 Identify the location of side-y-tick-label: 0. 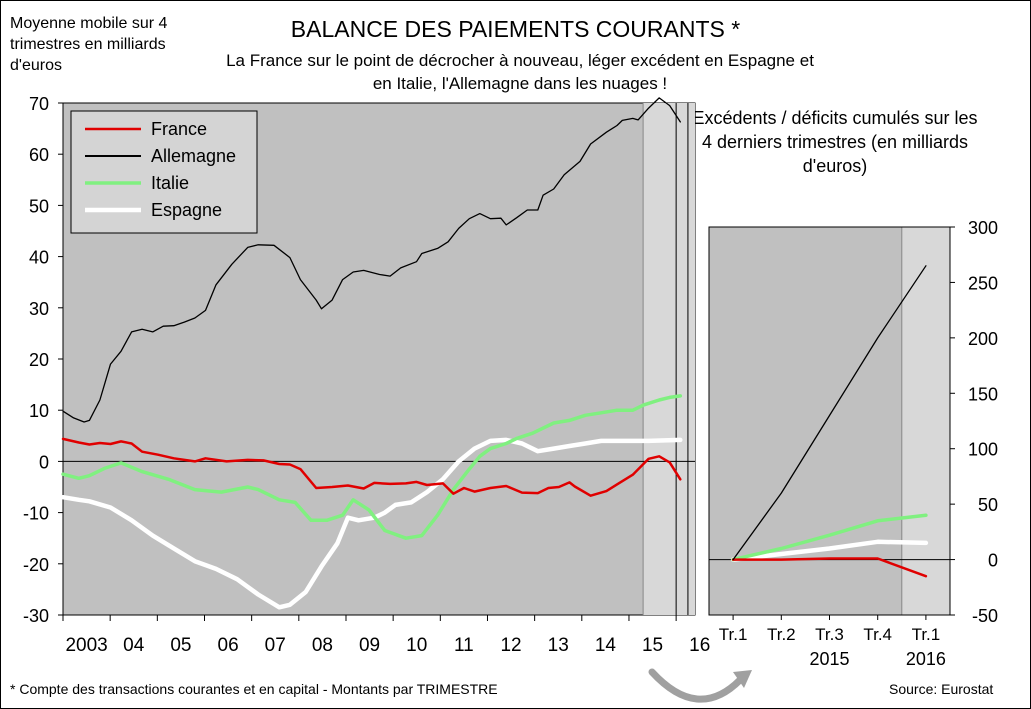
(993, 561).